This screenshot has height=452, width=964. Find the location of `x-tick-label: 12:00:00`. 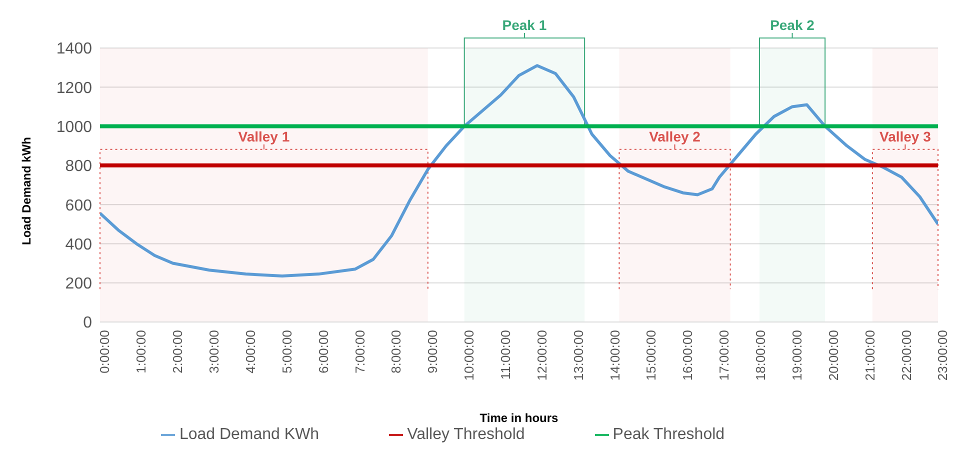

x-tick-label: 12:00:00 is located at coordinates (542, 355).